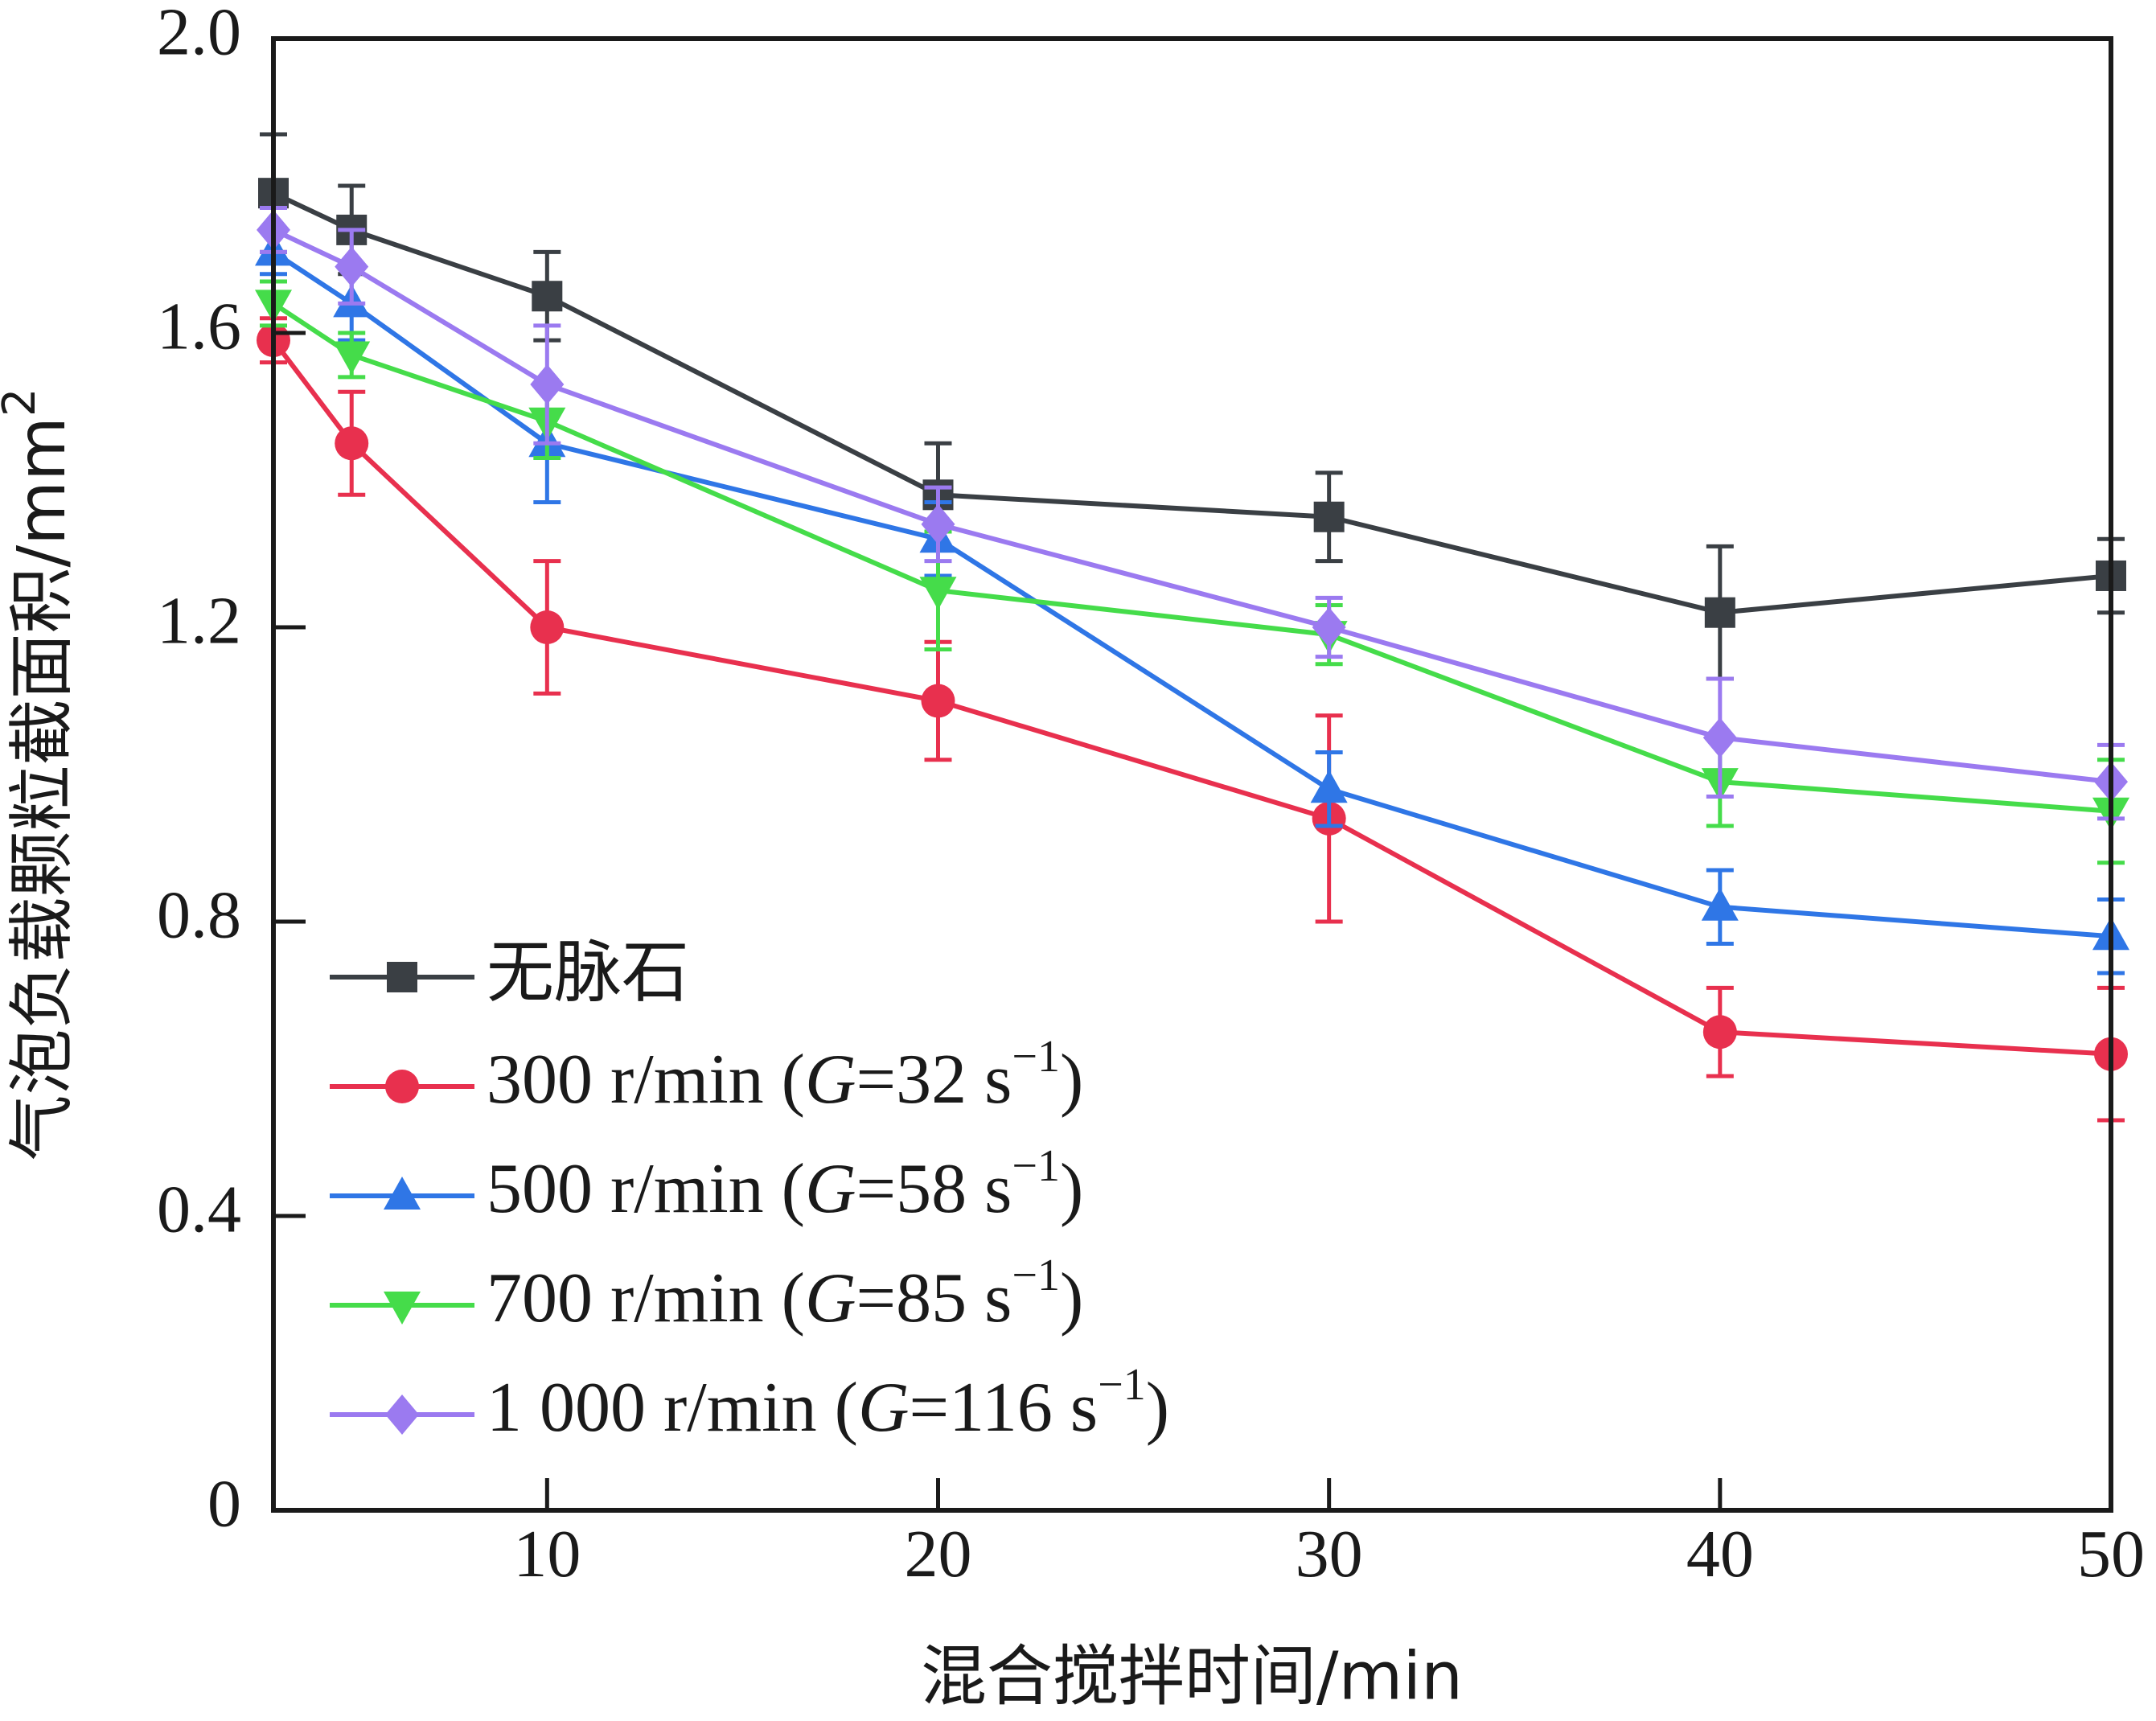 The height and width of the screenshot is (1721, 2156). Describe the element at coordinates (934, 1080) in the screenshot. I see `legend-label-text: =32 s` at that location.